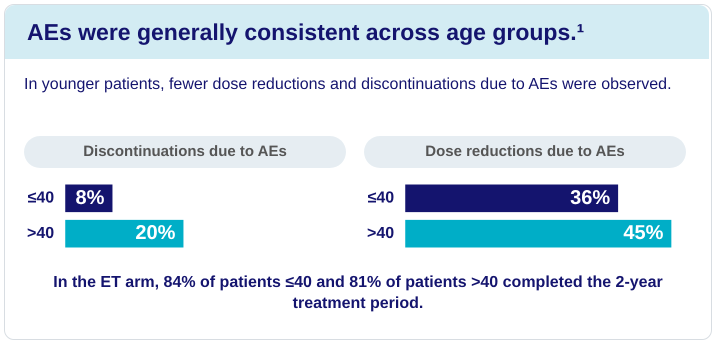 The image size is (716, 344). I want to click on data-label: 20%, so click(155, 233).